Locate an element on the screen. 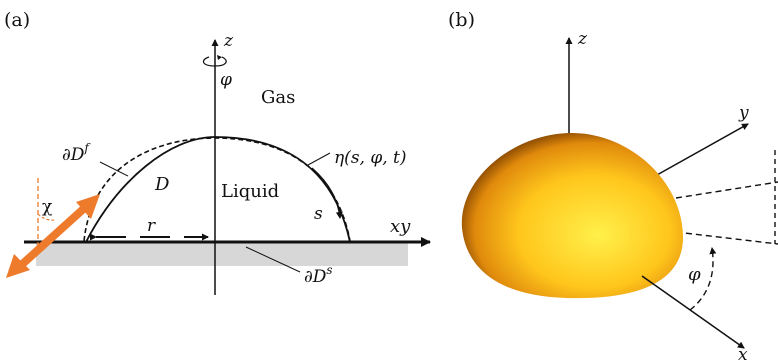 The width and height of the screenshot is (778, 363). solid-surface-label: ∂Ds is located at coordinates (318, 275).